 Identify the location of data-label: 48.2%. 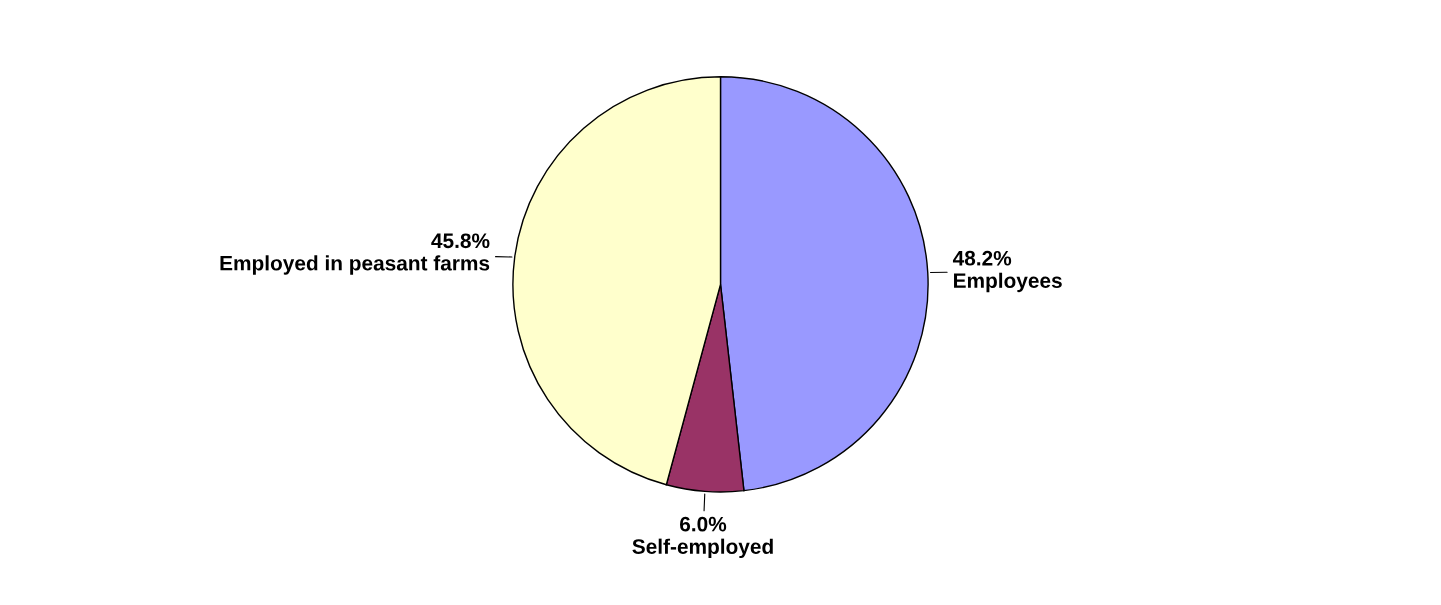
(982, 258).